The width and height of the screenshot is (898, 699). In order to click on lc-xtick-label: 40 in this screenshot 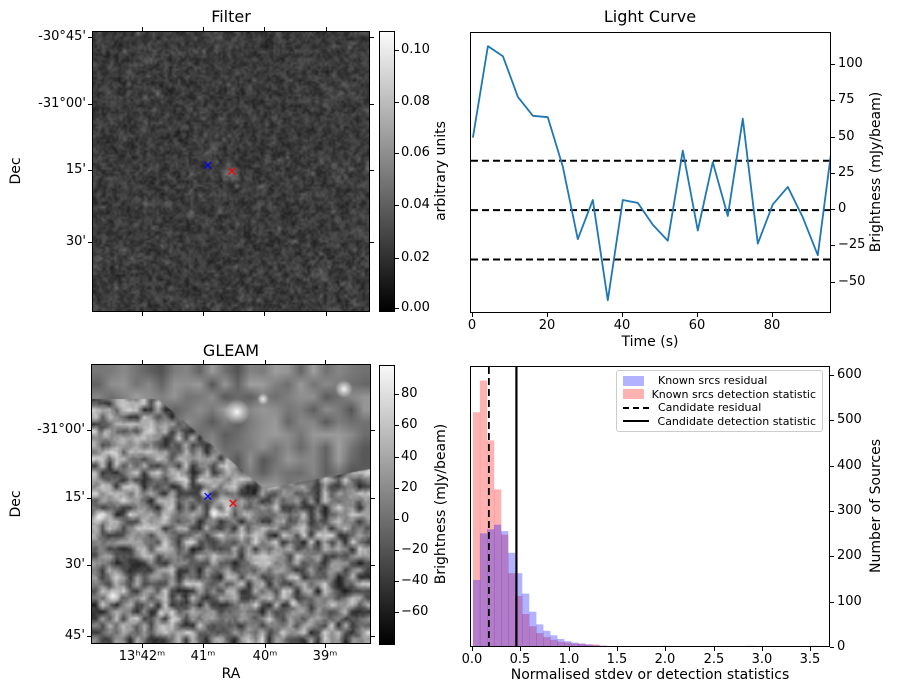, I will do `click(622, 325)`.